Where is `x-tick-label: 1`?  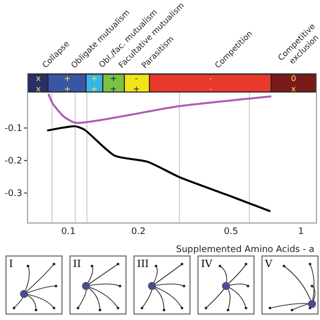
x-tick-label: 1 is located at coordinates (301, 232).